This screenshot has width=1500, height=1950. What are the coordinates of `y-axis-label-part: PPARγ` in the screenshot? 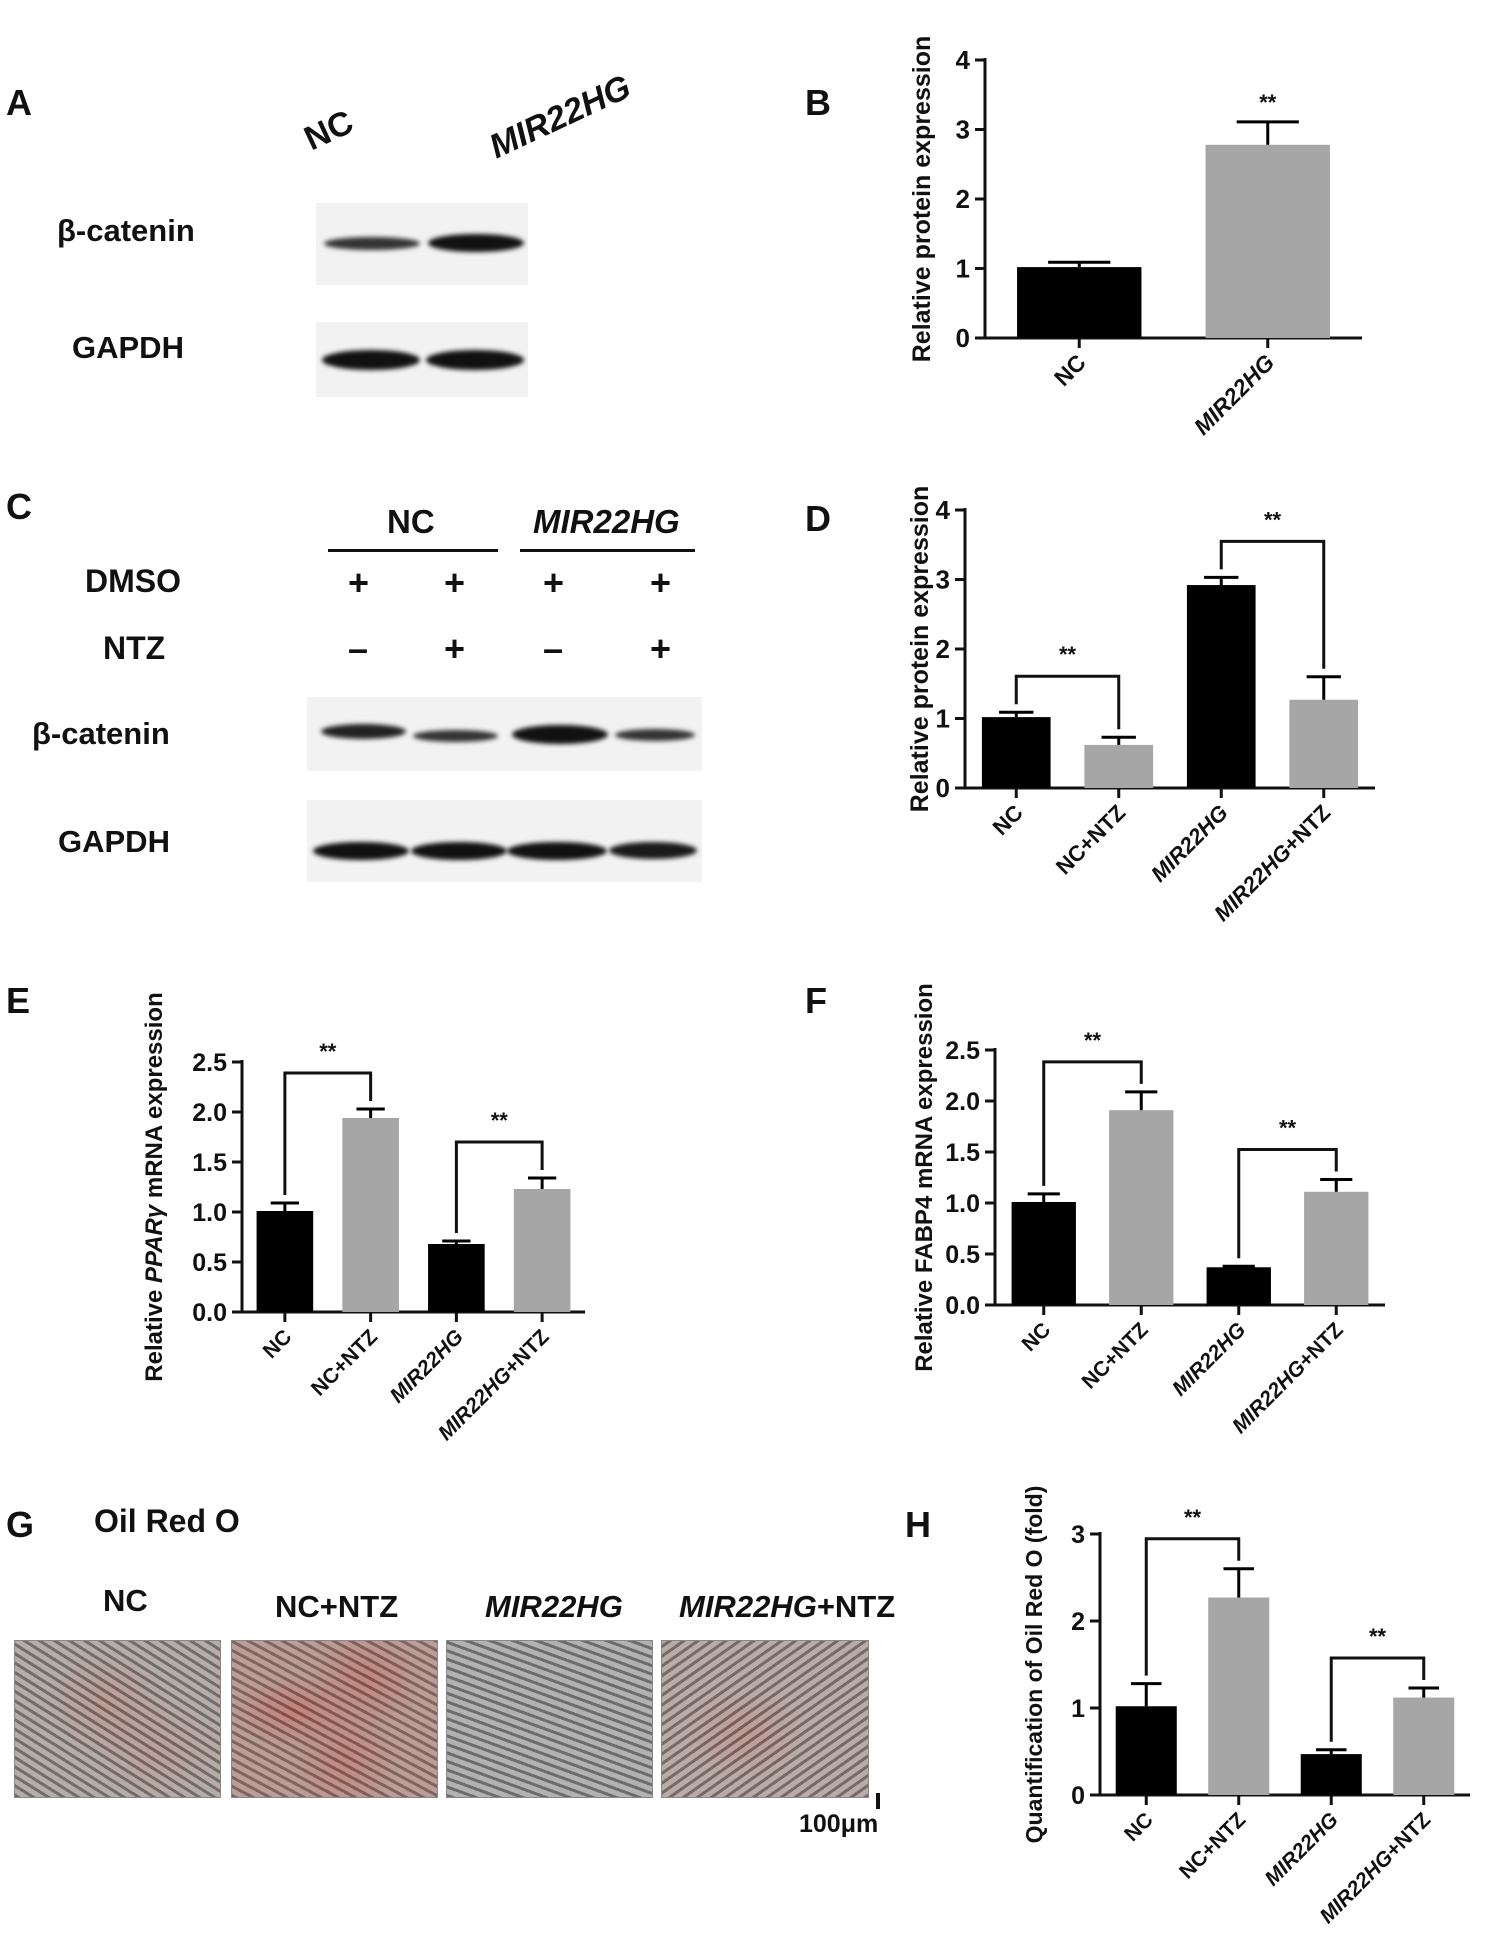 It's located at (154, 1243).